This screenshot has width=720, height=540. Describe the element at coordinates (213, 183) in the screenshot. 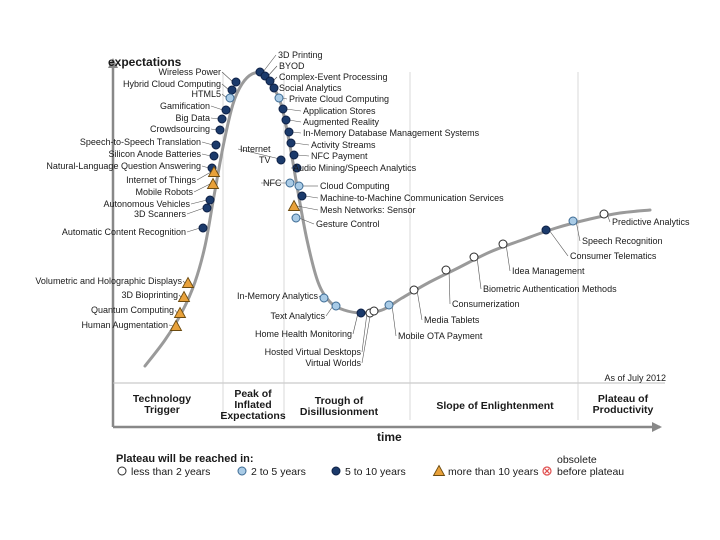

I see `marker-mobile-robots` at that location.